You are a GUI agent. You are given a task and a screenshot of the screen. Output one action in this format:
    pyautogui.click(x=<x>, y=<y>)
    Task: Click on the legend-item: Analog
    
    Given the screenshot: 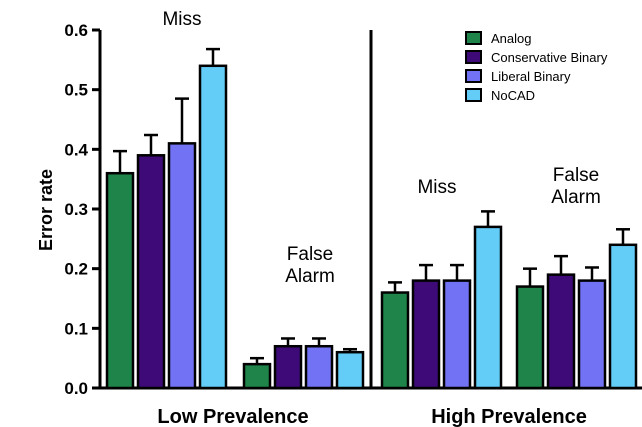 What is the action you would take?
    pyautogui.click(x=498, y=38)
    